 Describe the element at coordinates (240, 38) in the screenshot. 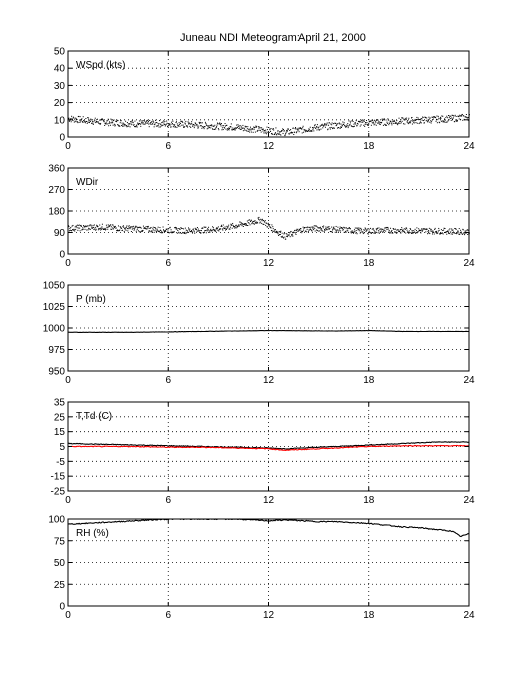

I see `title-station: Juneau NDI Meteogram:` at that location.